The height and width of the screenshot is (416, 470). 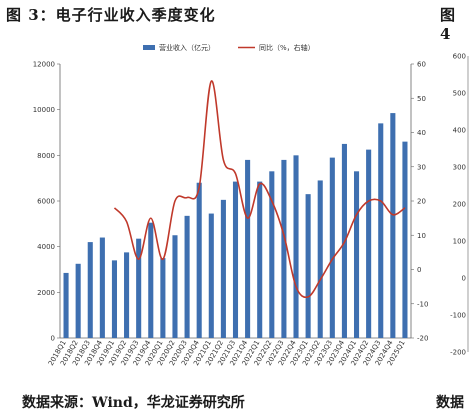 I want to click on data-source-next: 数据, so click(x=450, y=403).